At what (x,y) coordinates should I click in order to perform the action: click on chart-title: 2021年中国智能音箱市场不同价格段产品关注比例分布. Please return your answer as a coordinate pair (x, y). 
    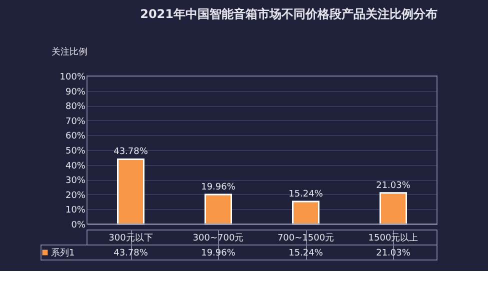
    Looking at the image, I should click on (289, 14).